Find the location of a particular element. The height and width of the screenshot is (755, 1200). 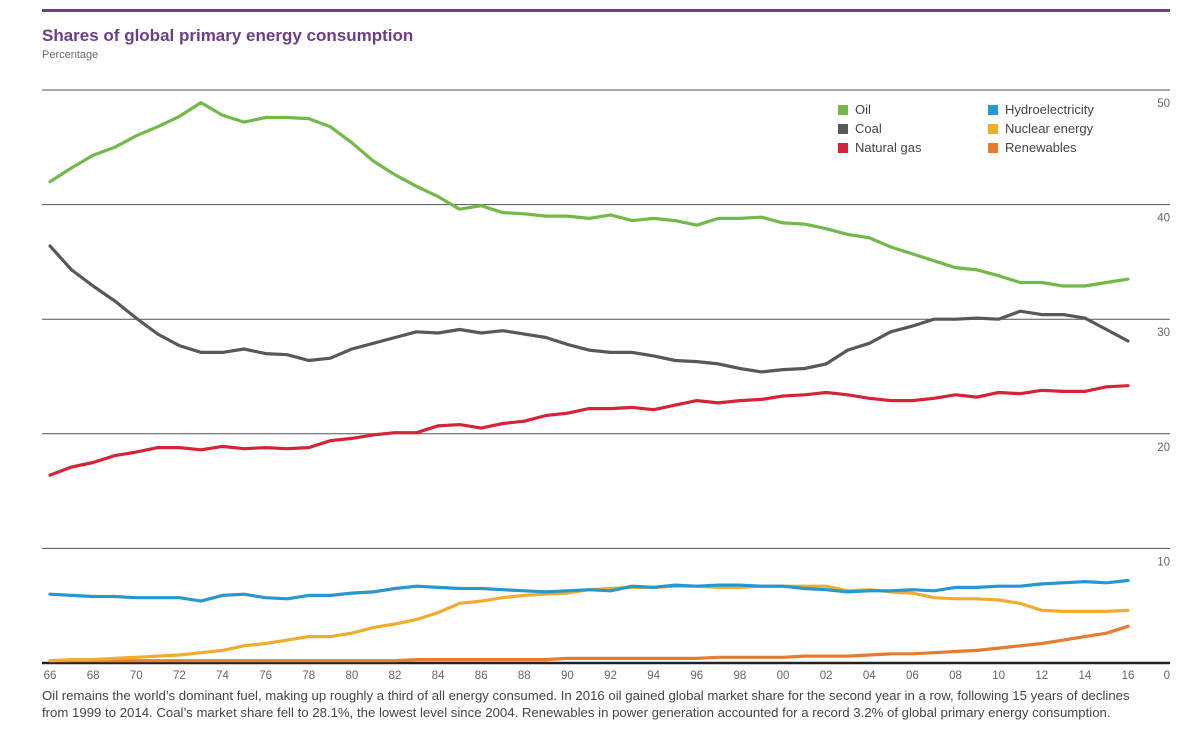

y-tick-label: 20 is located at coordinates (1163, 448).